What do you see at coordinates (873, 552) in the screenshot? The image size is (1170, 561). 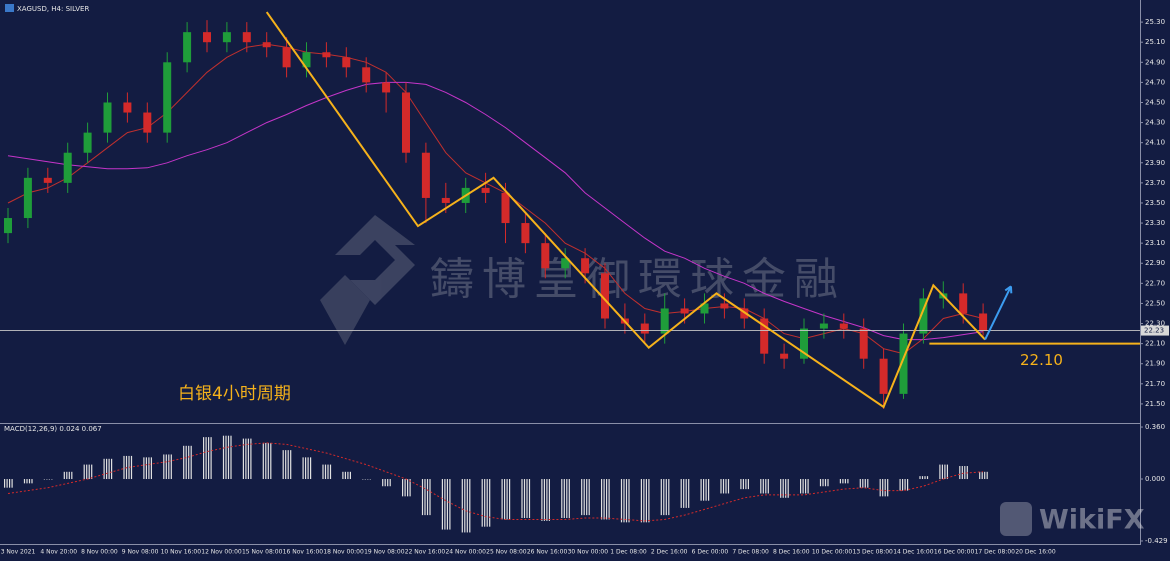 I see `x-tick-label: 13 Dec 08:00` at bounding box center [873, 552].